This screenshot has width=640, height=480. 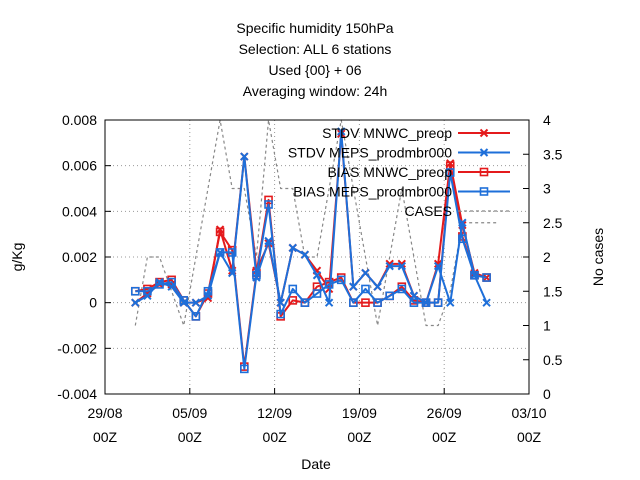 I want to click on x-axis-label: Date, so click(x=316, y=464).